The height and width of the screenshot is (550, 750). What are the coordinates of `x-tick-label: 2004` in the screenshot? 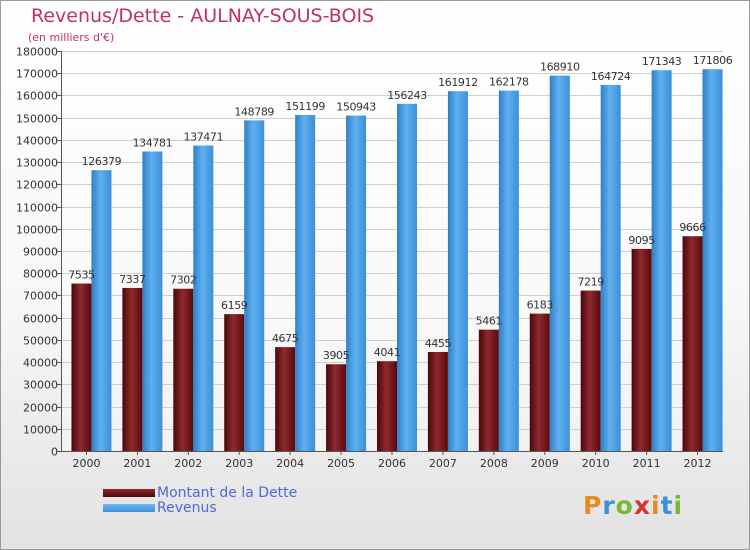 It's located at (290, 463).